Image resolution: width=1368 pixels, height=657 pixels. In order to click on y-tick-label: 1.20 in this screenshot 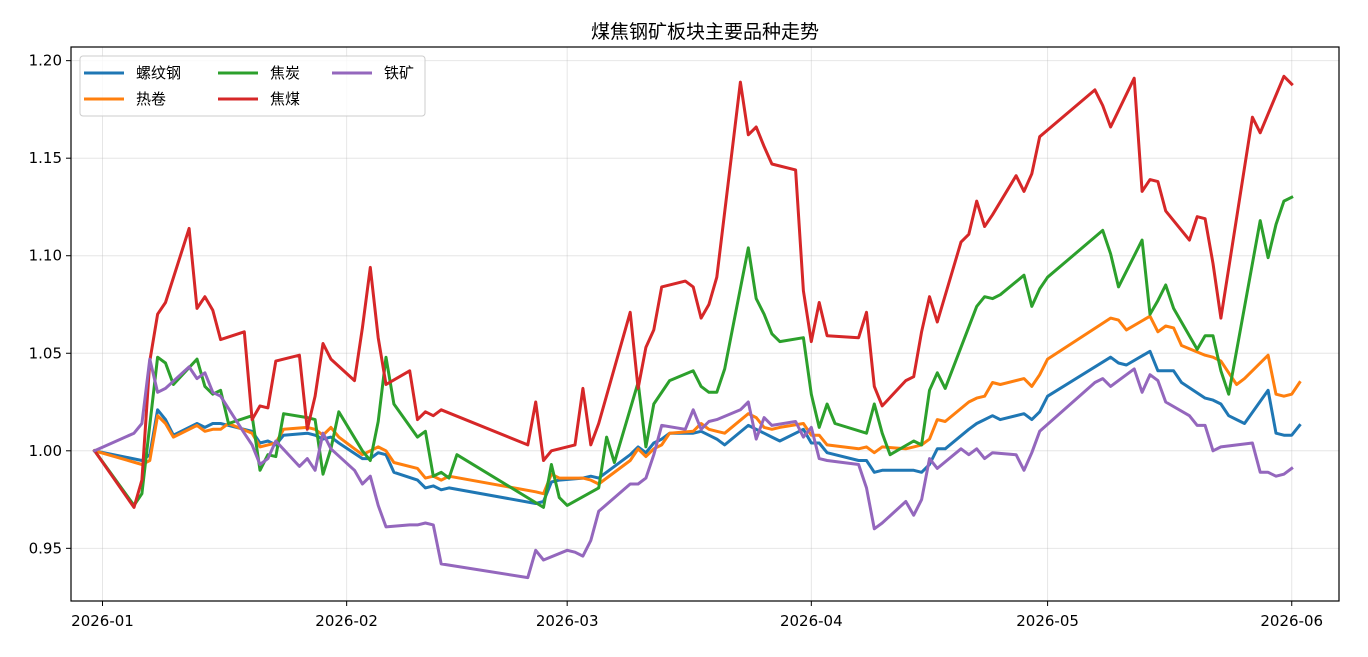, I will do `click(45, 61)`.